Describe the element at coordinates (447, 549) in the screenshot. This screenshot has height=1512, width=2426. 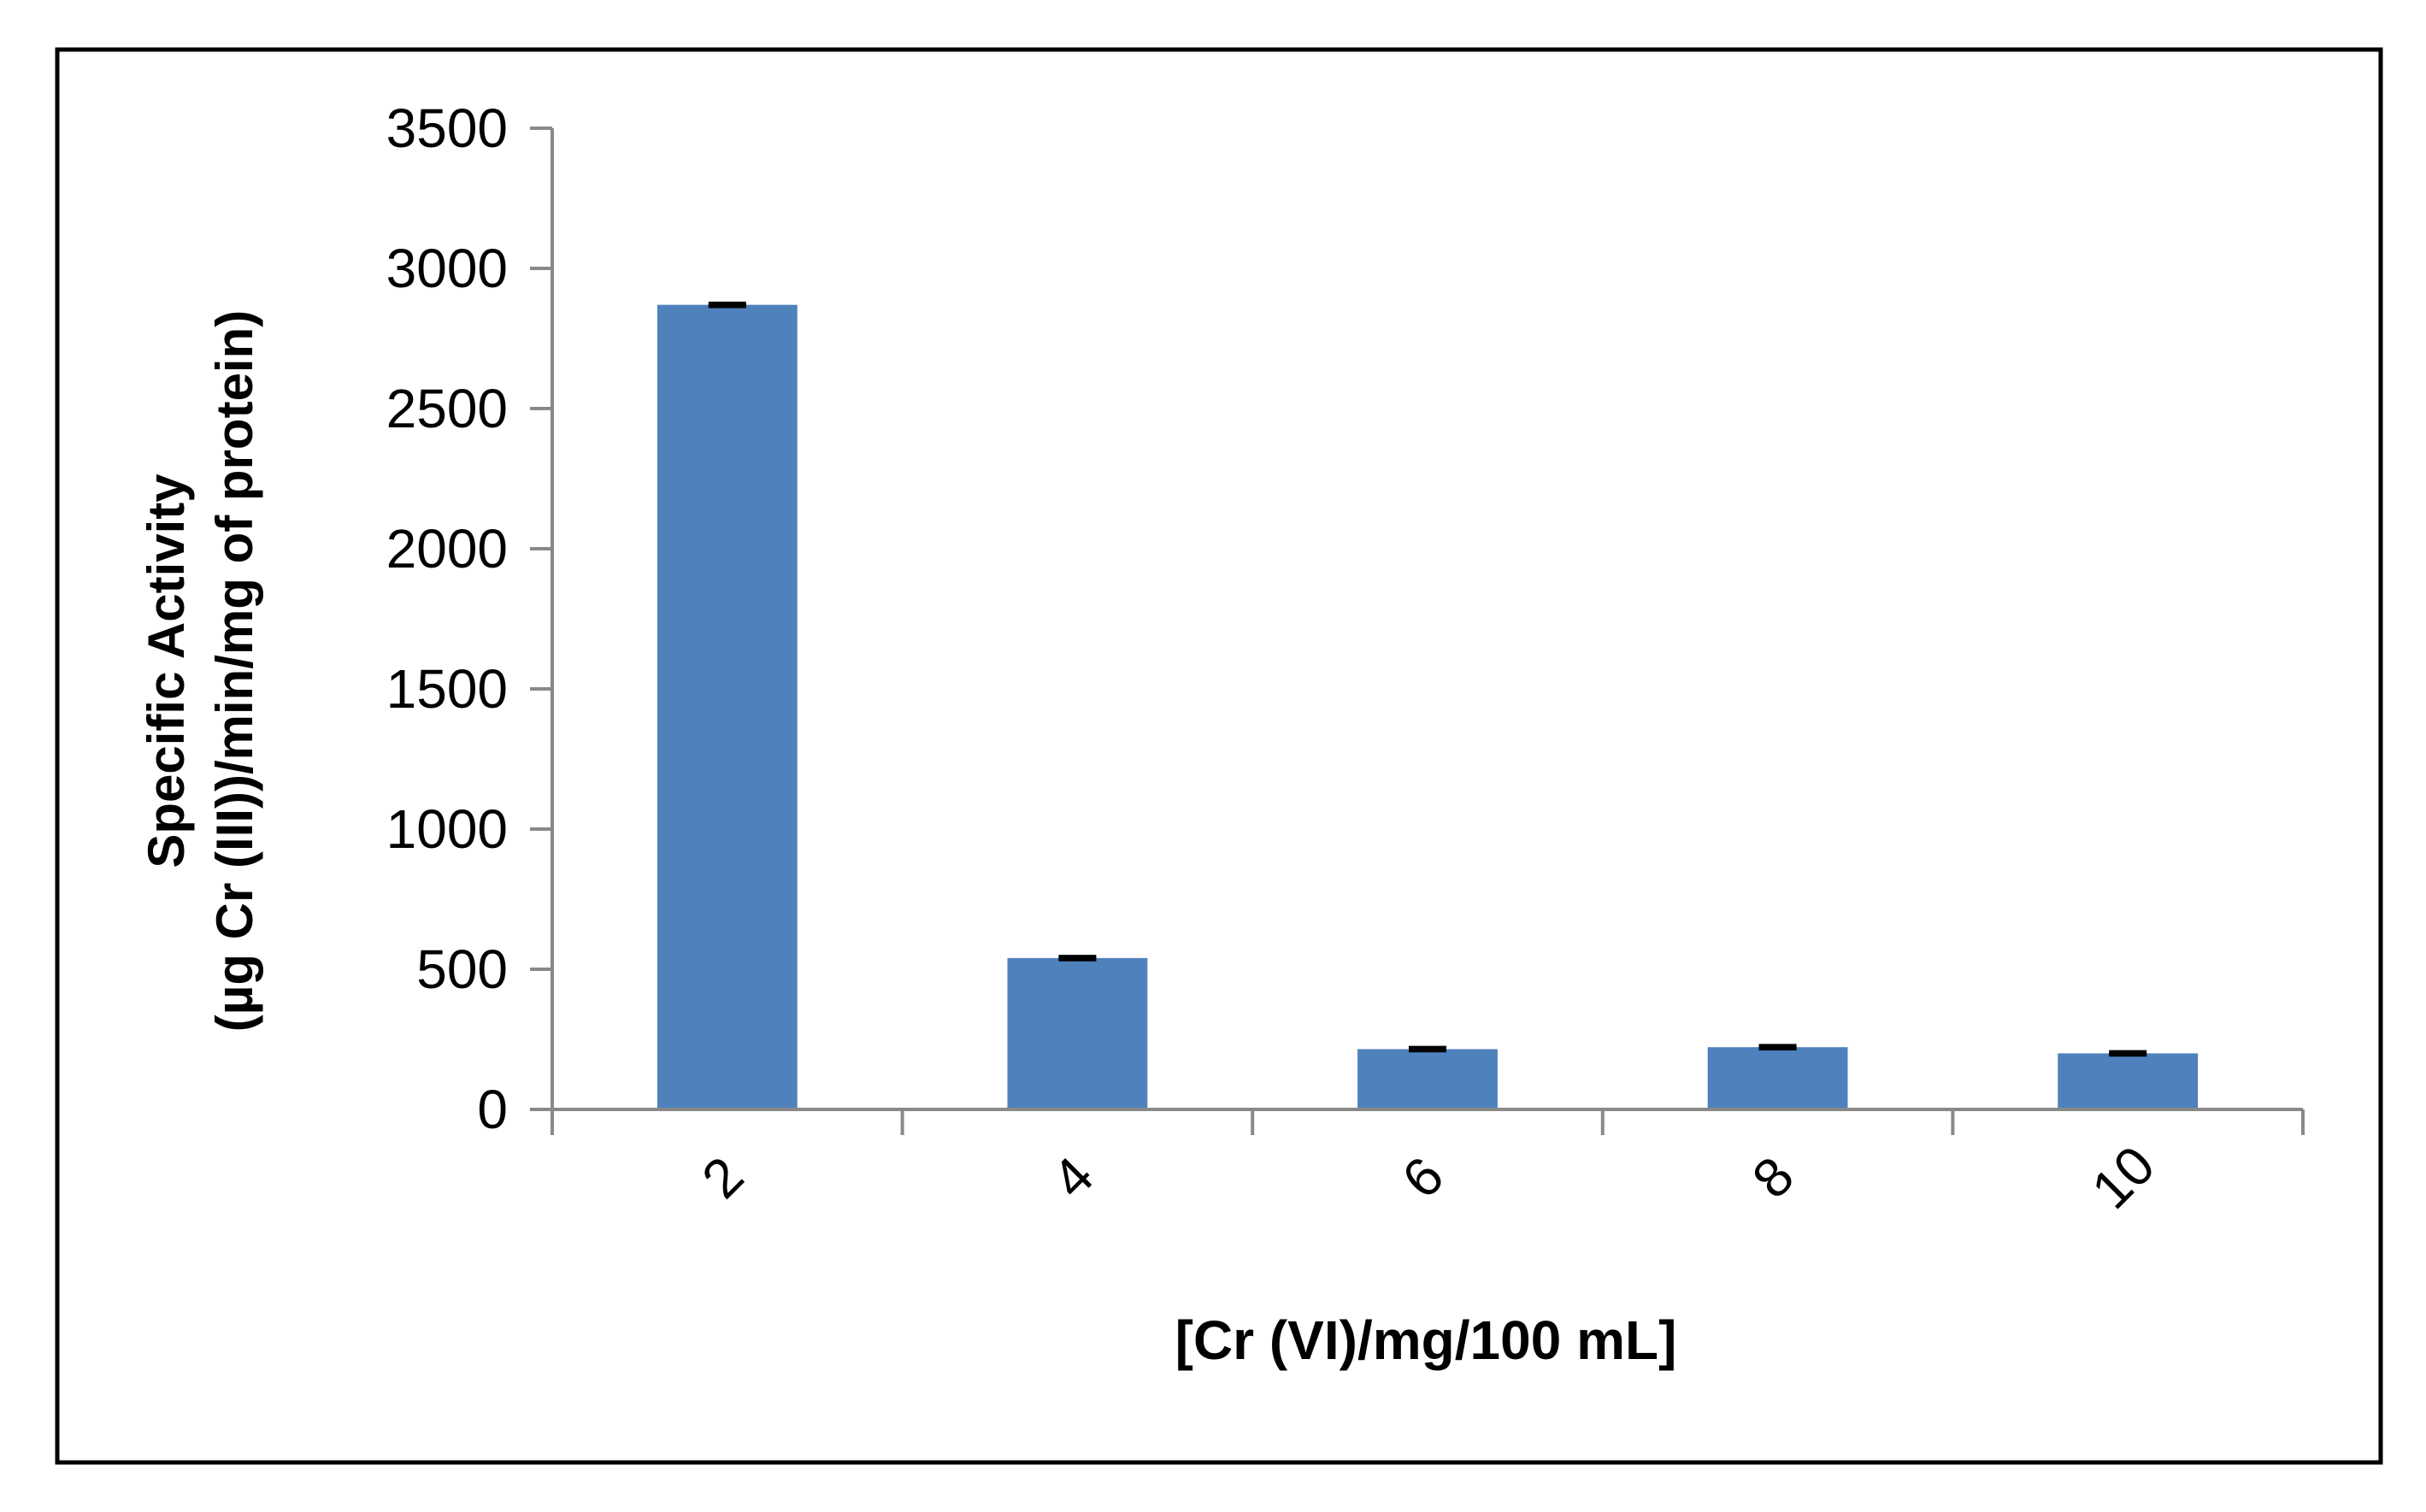
I see `y-tick-label: 2000` at that location.